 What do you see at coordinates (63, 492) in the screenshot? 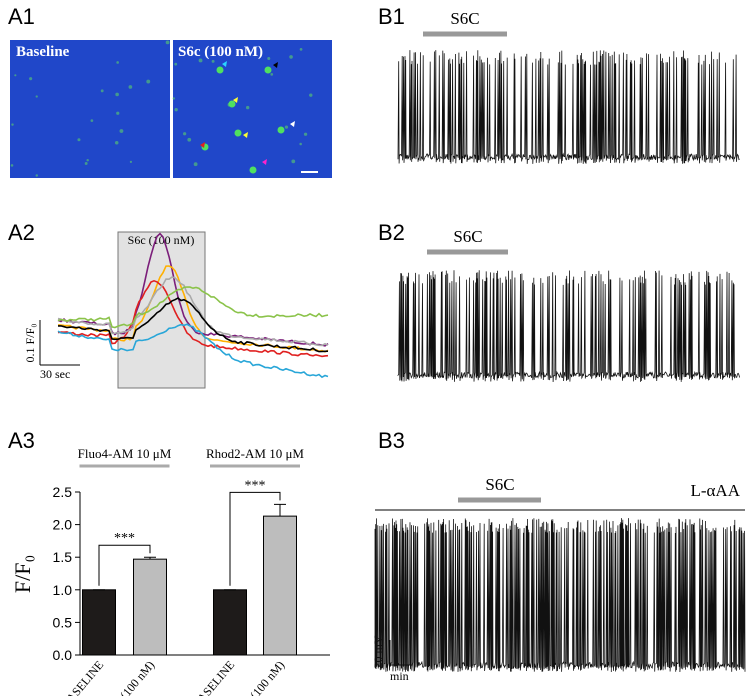
I see `y-tick-label: 2.5` at bounding box center [63, 492].